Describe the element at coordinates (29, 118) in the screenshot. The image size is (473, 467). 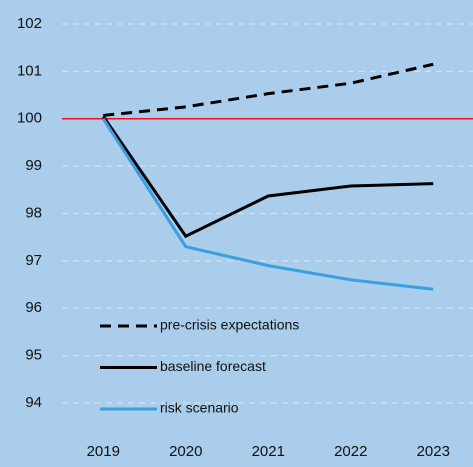
I see `y-tick-label: 100` at that location.